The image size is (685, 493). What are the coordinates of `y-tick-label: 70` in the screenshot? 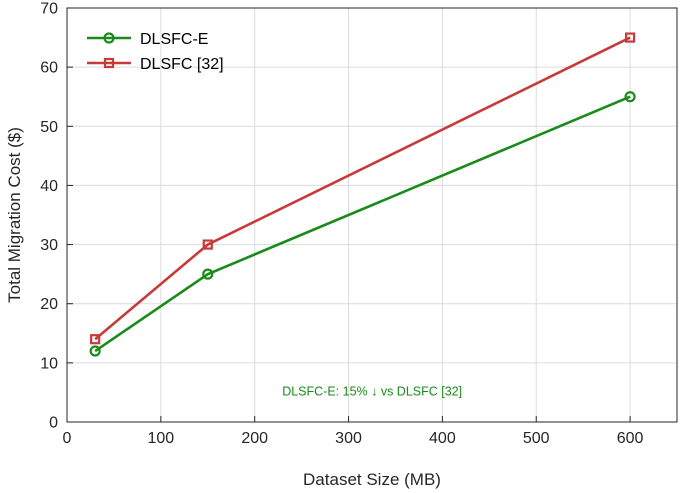 It's located at (49, 9).